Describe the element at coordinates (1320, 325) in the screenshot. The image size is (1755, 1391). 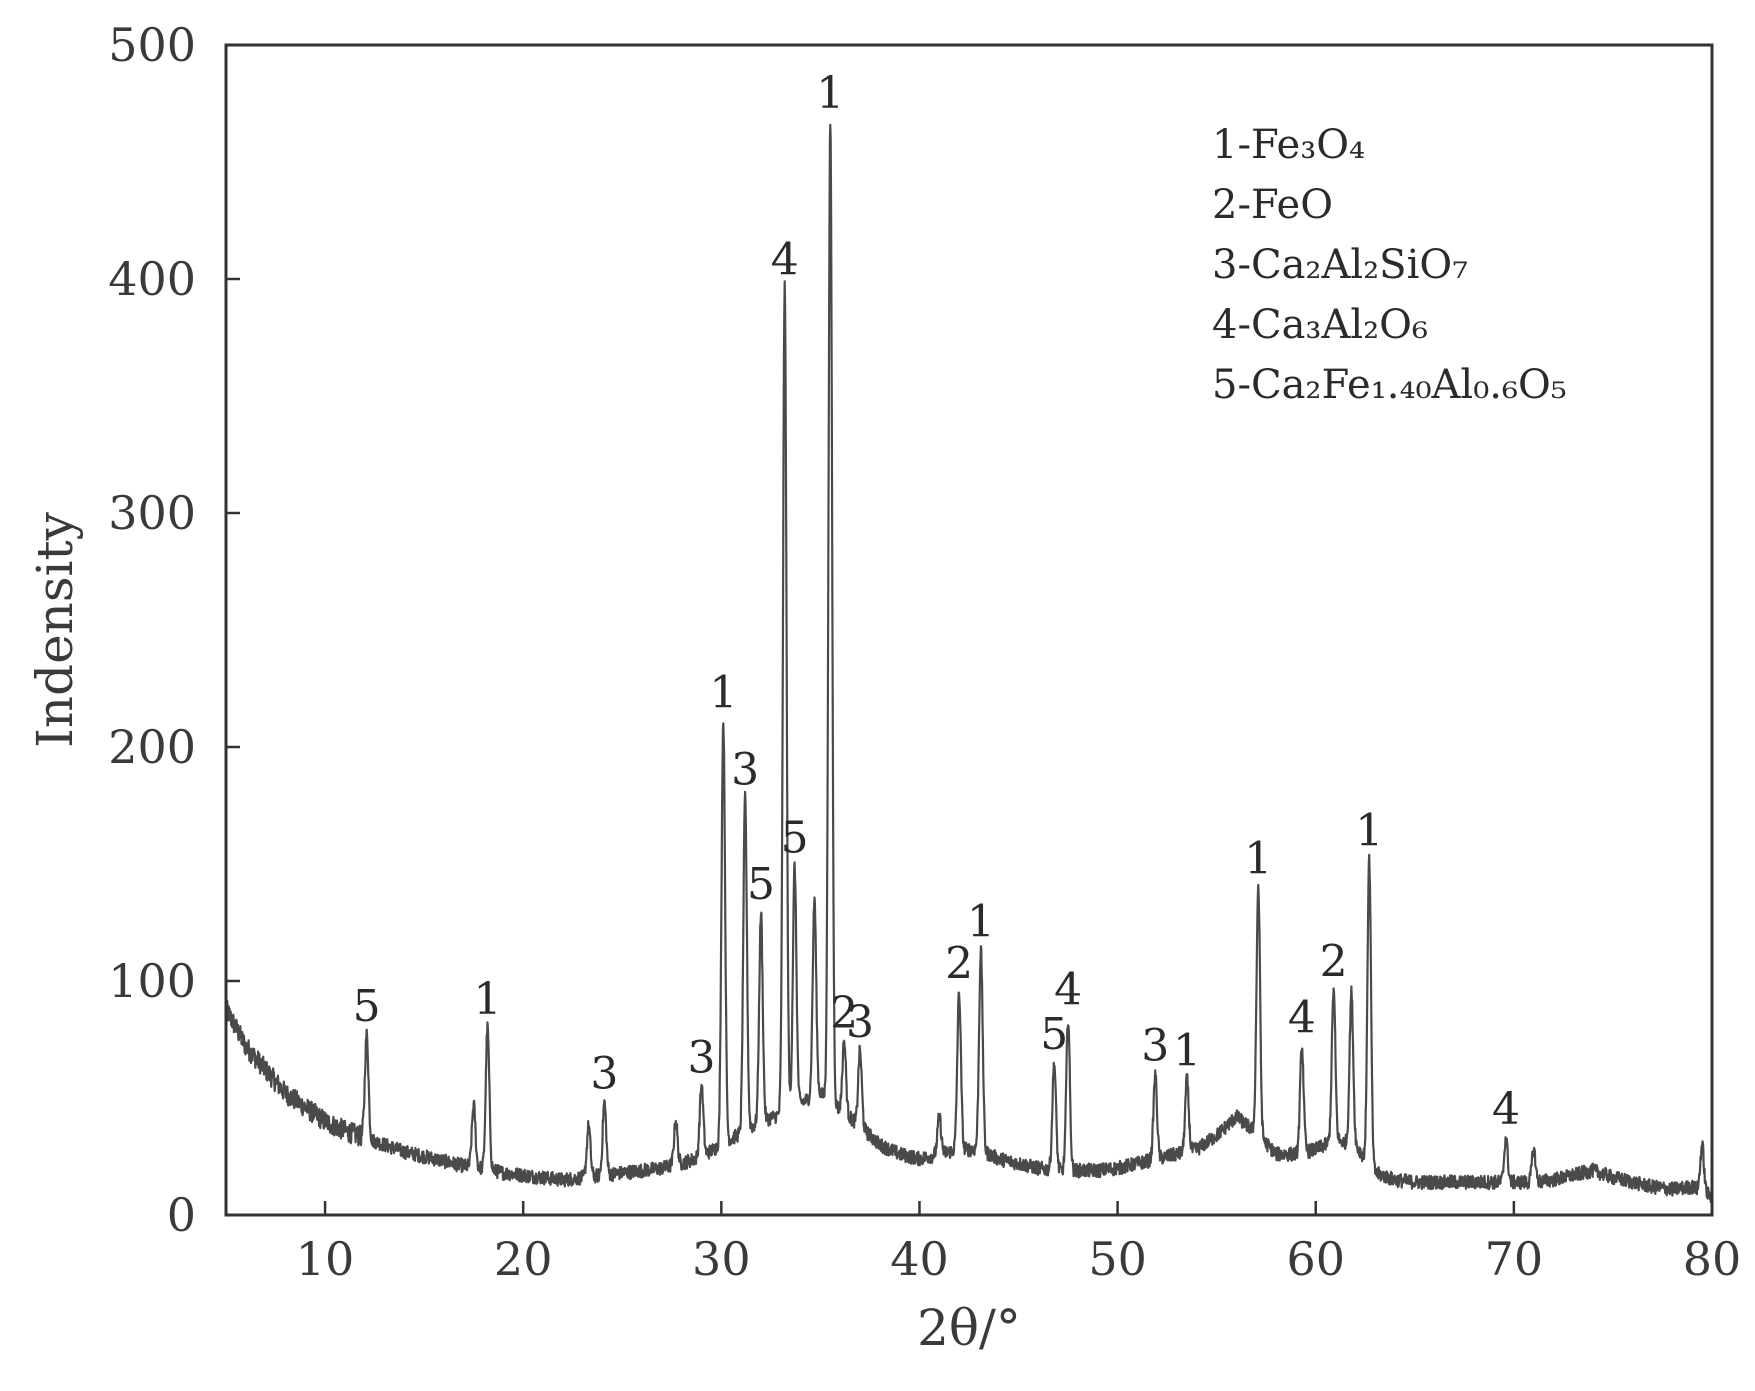
I see `legend-entry: 4-Ca₃Al₂O₆` at that location.